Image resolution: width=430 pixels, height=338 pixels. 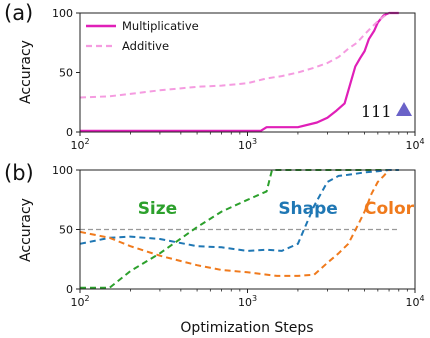 I want to click on panel-a-label: (a), so click(x=18, y=13).